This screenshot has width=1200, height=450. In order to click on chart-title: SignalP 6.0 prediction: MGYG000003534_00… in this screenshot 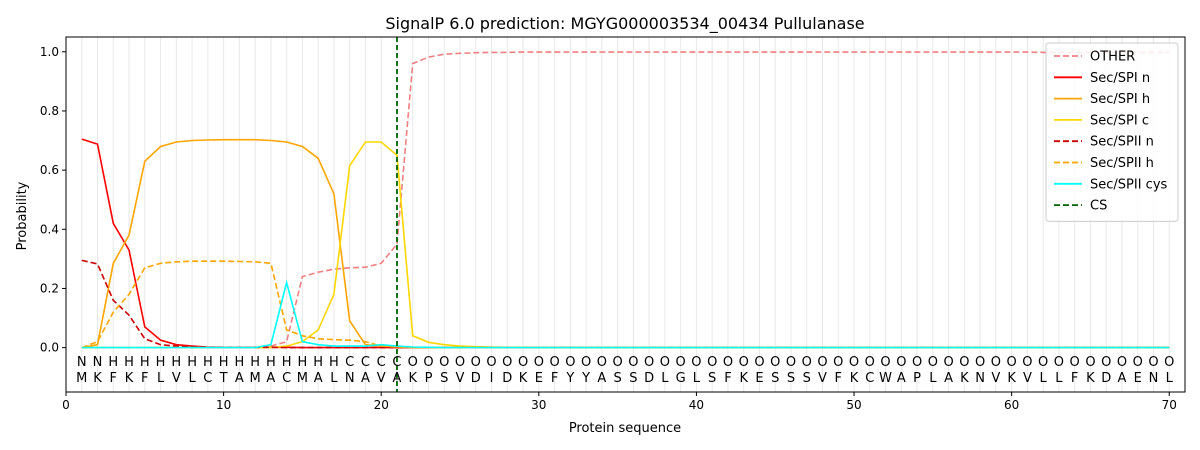, I will do `click(624, 24)`.